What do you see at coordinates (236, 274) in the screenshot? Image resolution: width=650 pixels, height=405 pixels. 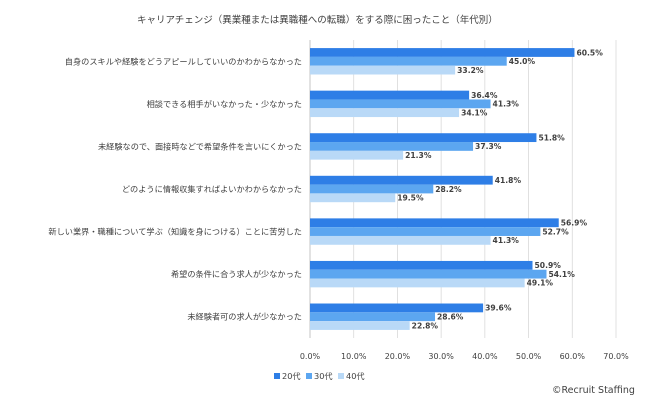 I see `category-label: 希望の条件に合う求人が少なかった` at bounding box center [236, 274].